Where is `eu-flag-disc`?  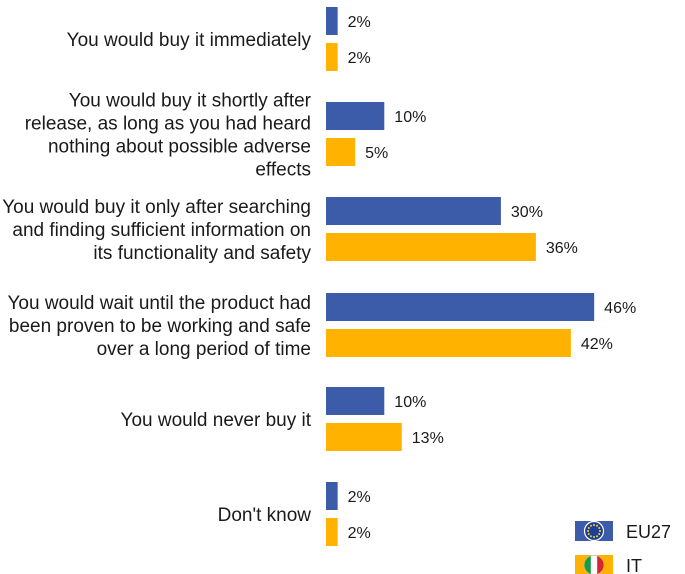
eu-flag-disc is located at coordinates (594, 531).